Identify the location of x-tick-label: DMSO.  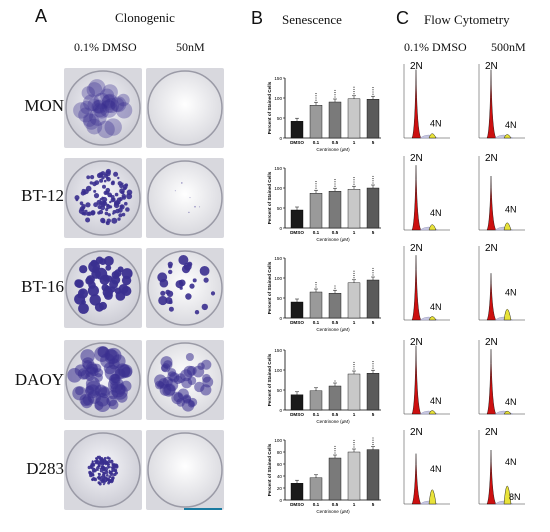
(297, 414).